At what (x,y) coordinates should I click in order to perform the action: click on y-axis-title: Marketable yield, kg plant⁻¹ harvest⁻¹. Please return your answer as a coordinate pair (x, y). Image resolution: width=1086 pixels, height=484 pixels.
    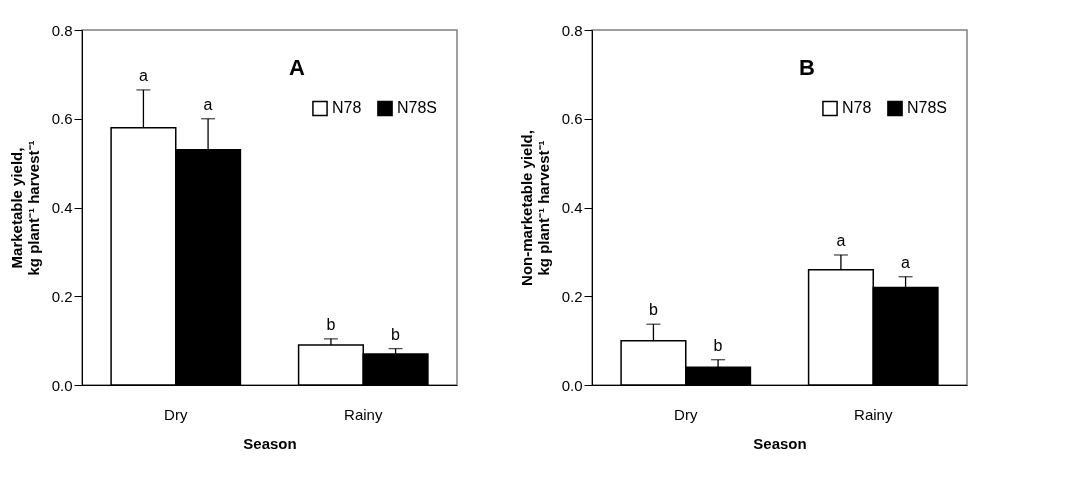
    Looking at the image, I should click on (24, 208).